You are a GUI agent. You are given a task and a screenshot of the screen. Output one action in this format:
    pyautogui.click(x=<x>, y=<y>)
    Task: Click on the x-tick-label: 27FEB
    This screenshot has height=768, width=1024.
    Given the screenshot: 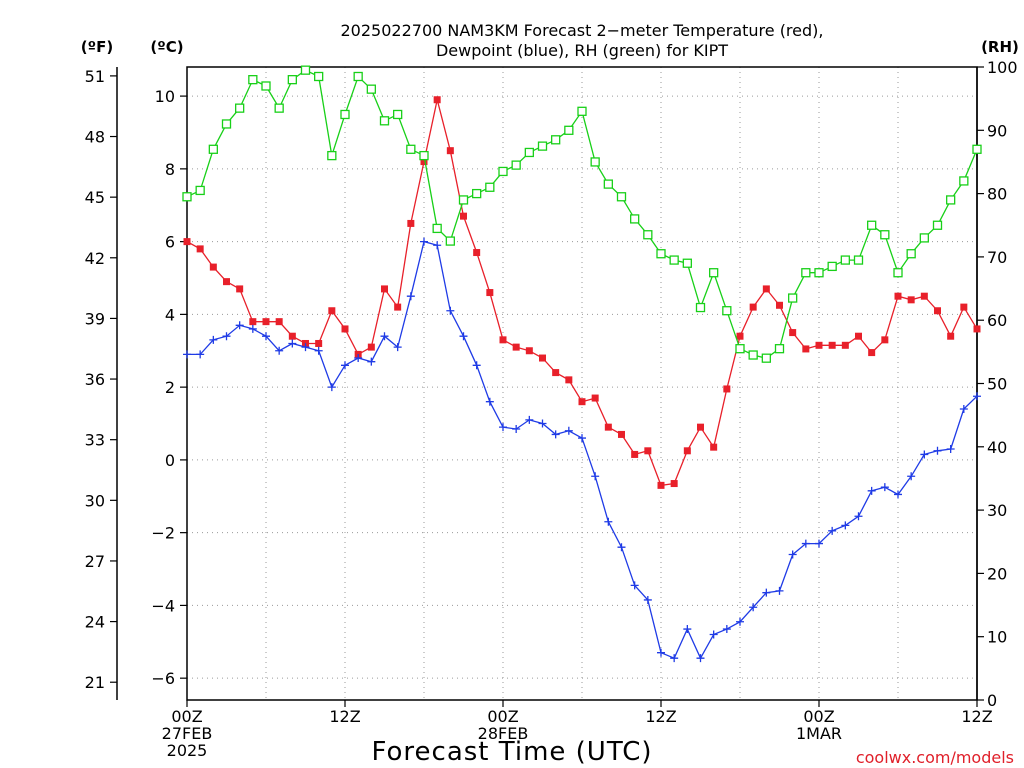 What is the action you would take?
    pyautogui.click(x=187, y=733)
    